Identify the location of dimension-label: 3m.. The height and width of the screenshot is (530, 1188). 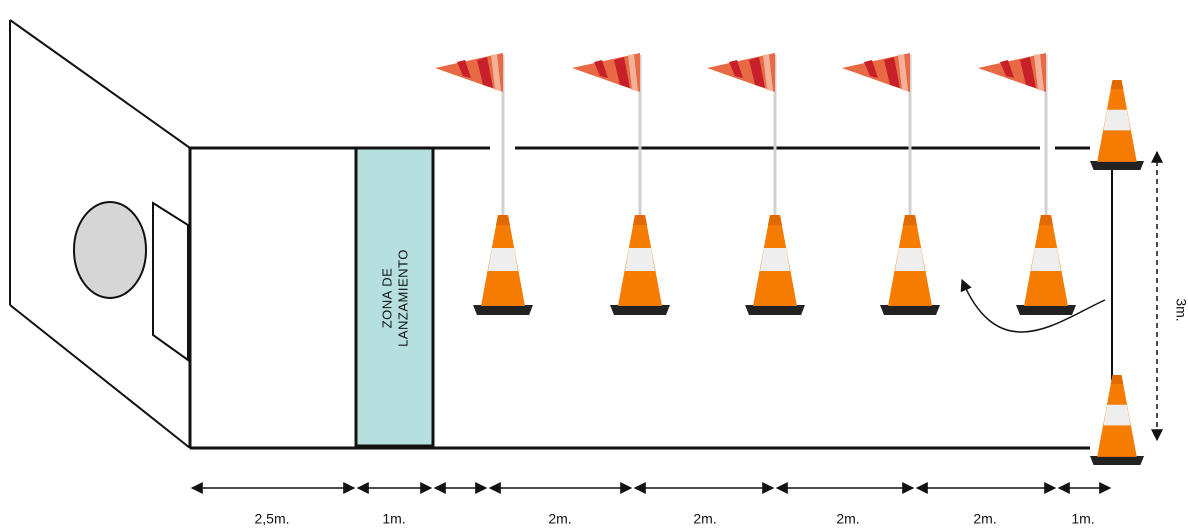
(1180, 309).